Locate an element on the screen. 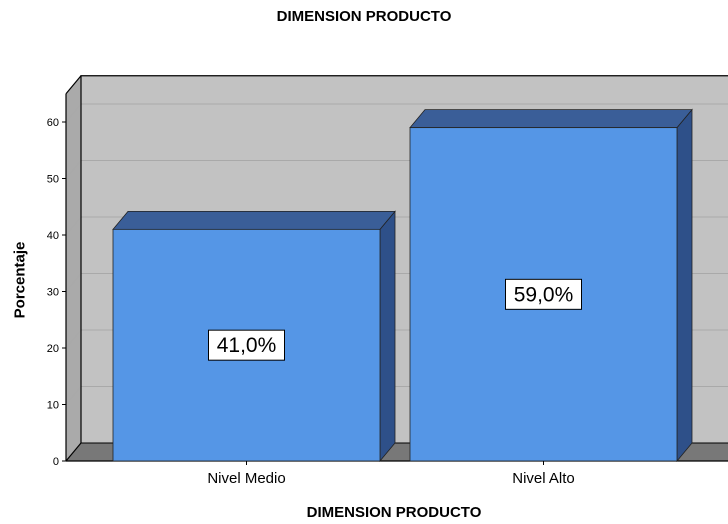 Image resolution: width=728 pixels, height=524 pixels. x-tick-label: Nivel Medio is located at coordinates (246, 478).